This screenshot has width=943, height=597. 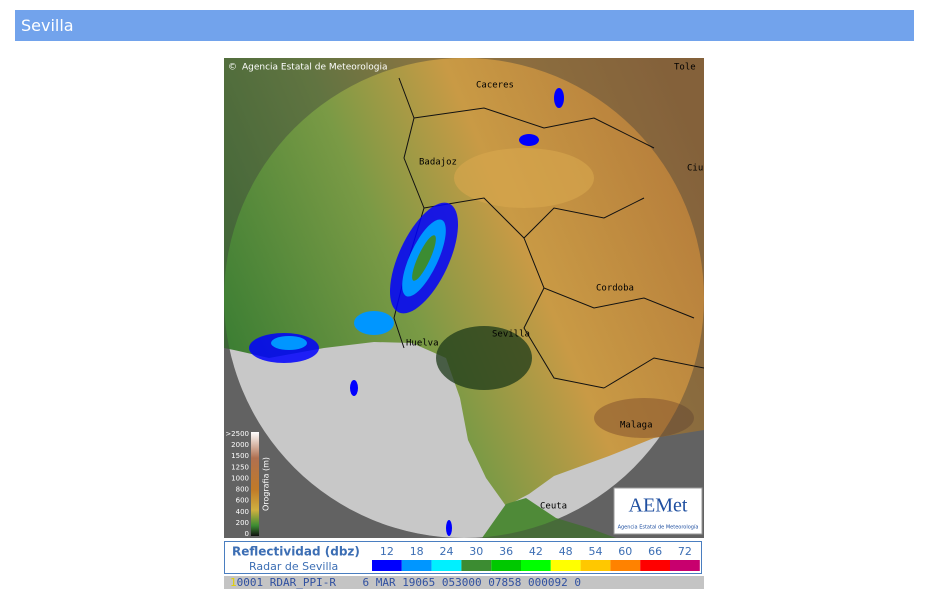 I want to click on city-label: Badajoz, so click(x=438, y=163).